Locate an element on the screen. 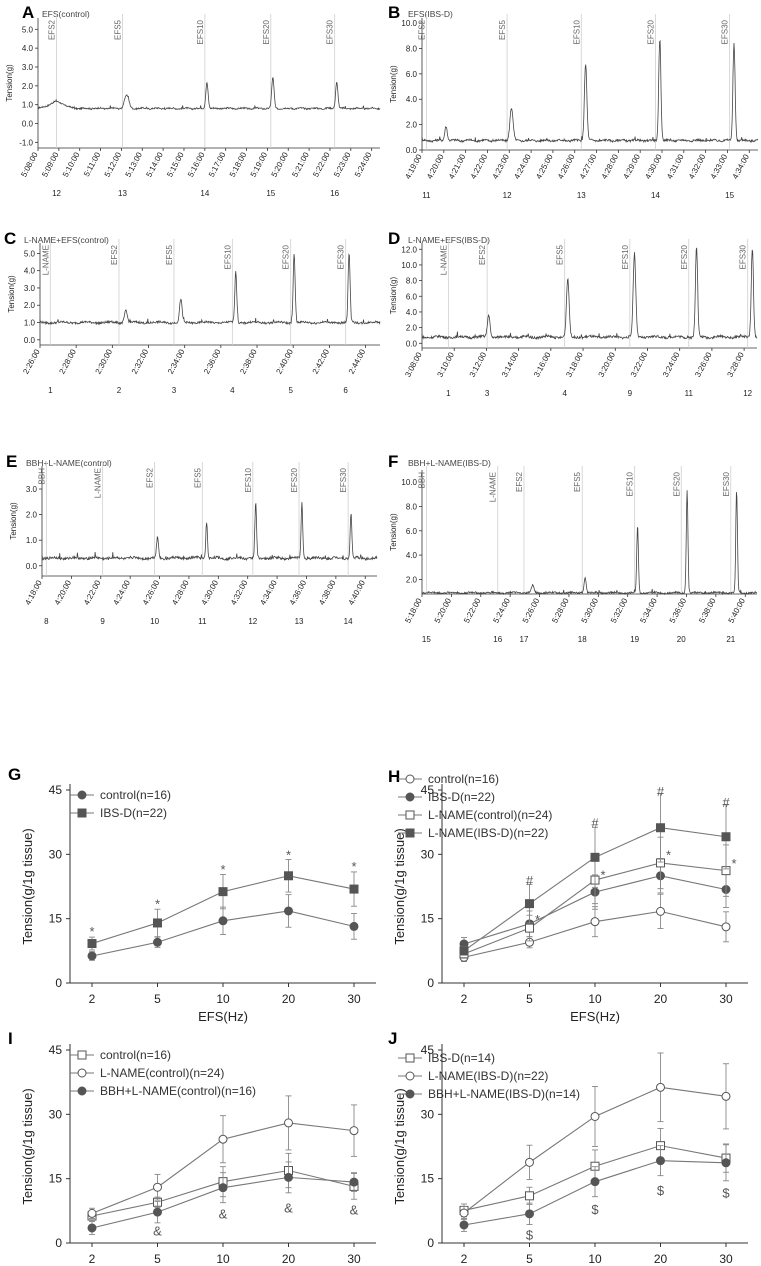 The height and width of the screenshot is (1266, 761). x-tick-label: 5:26:00 is located at coordinates (531, 610).